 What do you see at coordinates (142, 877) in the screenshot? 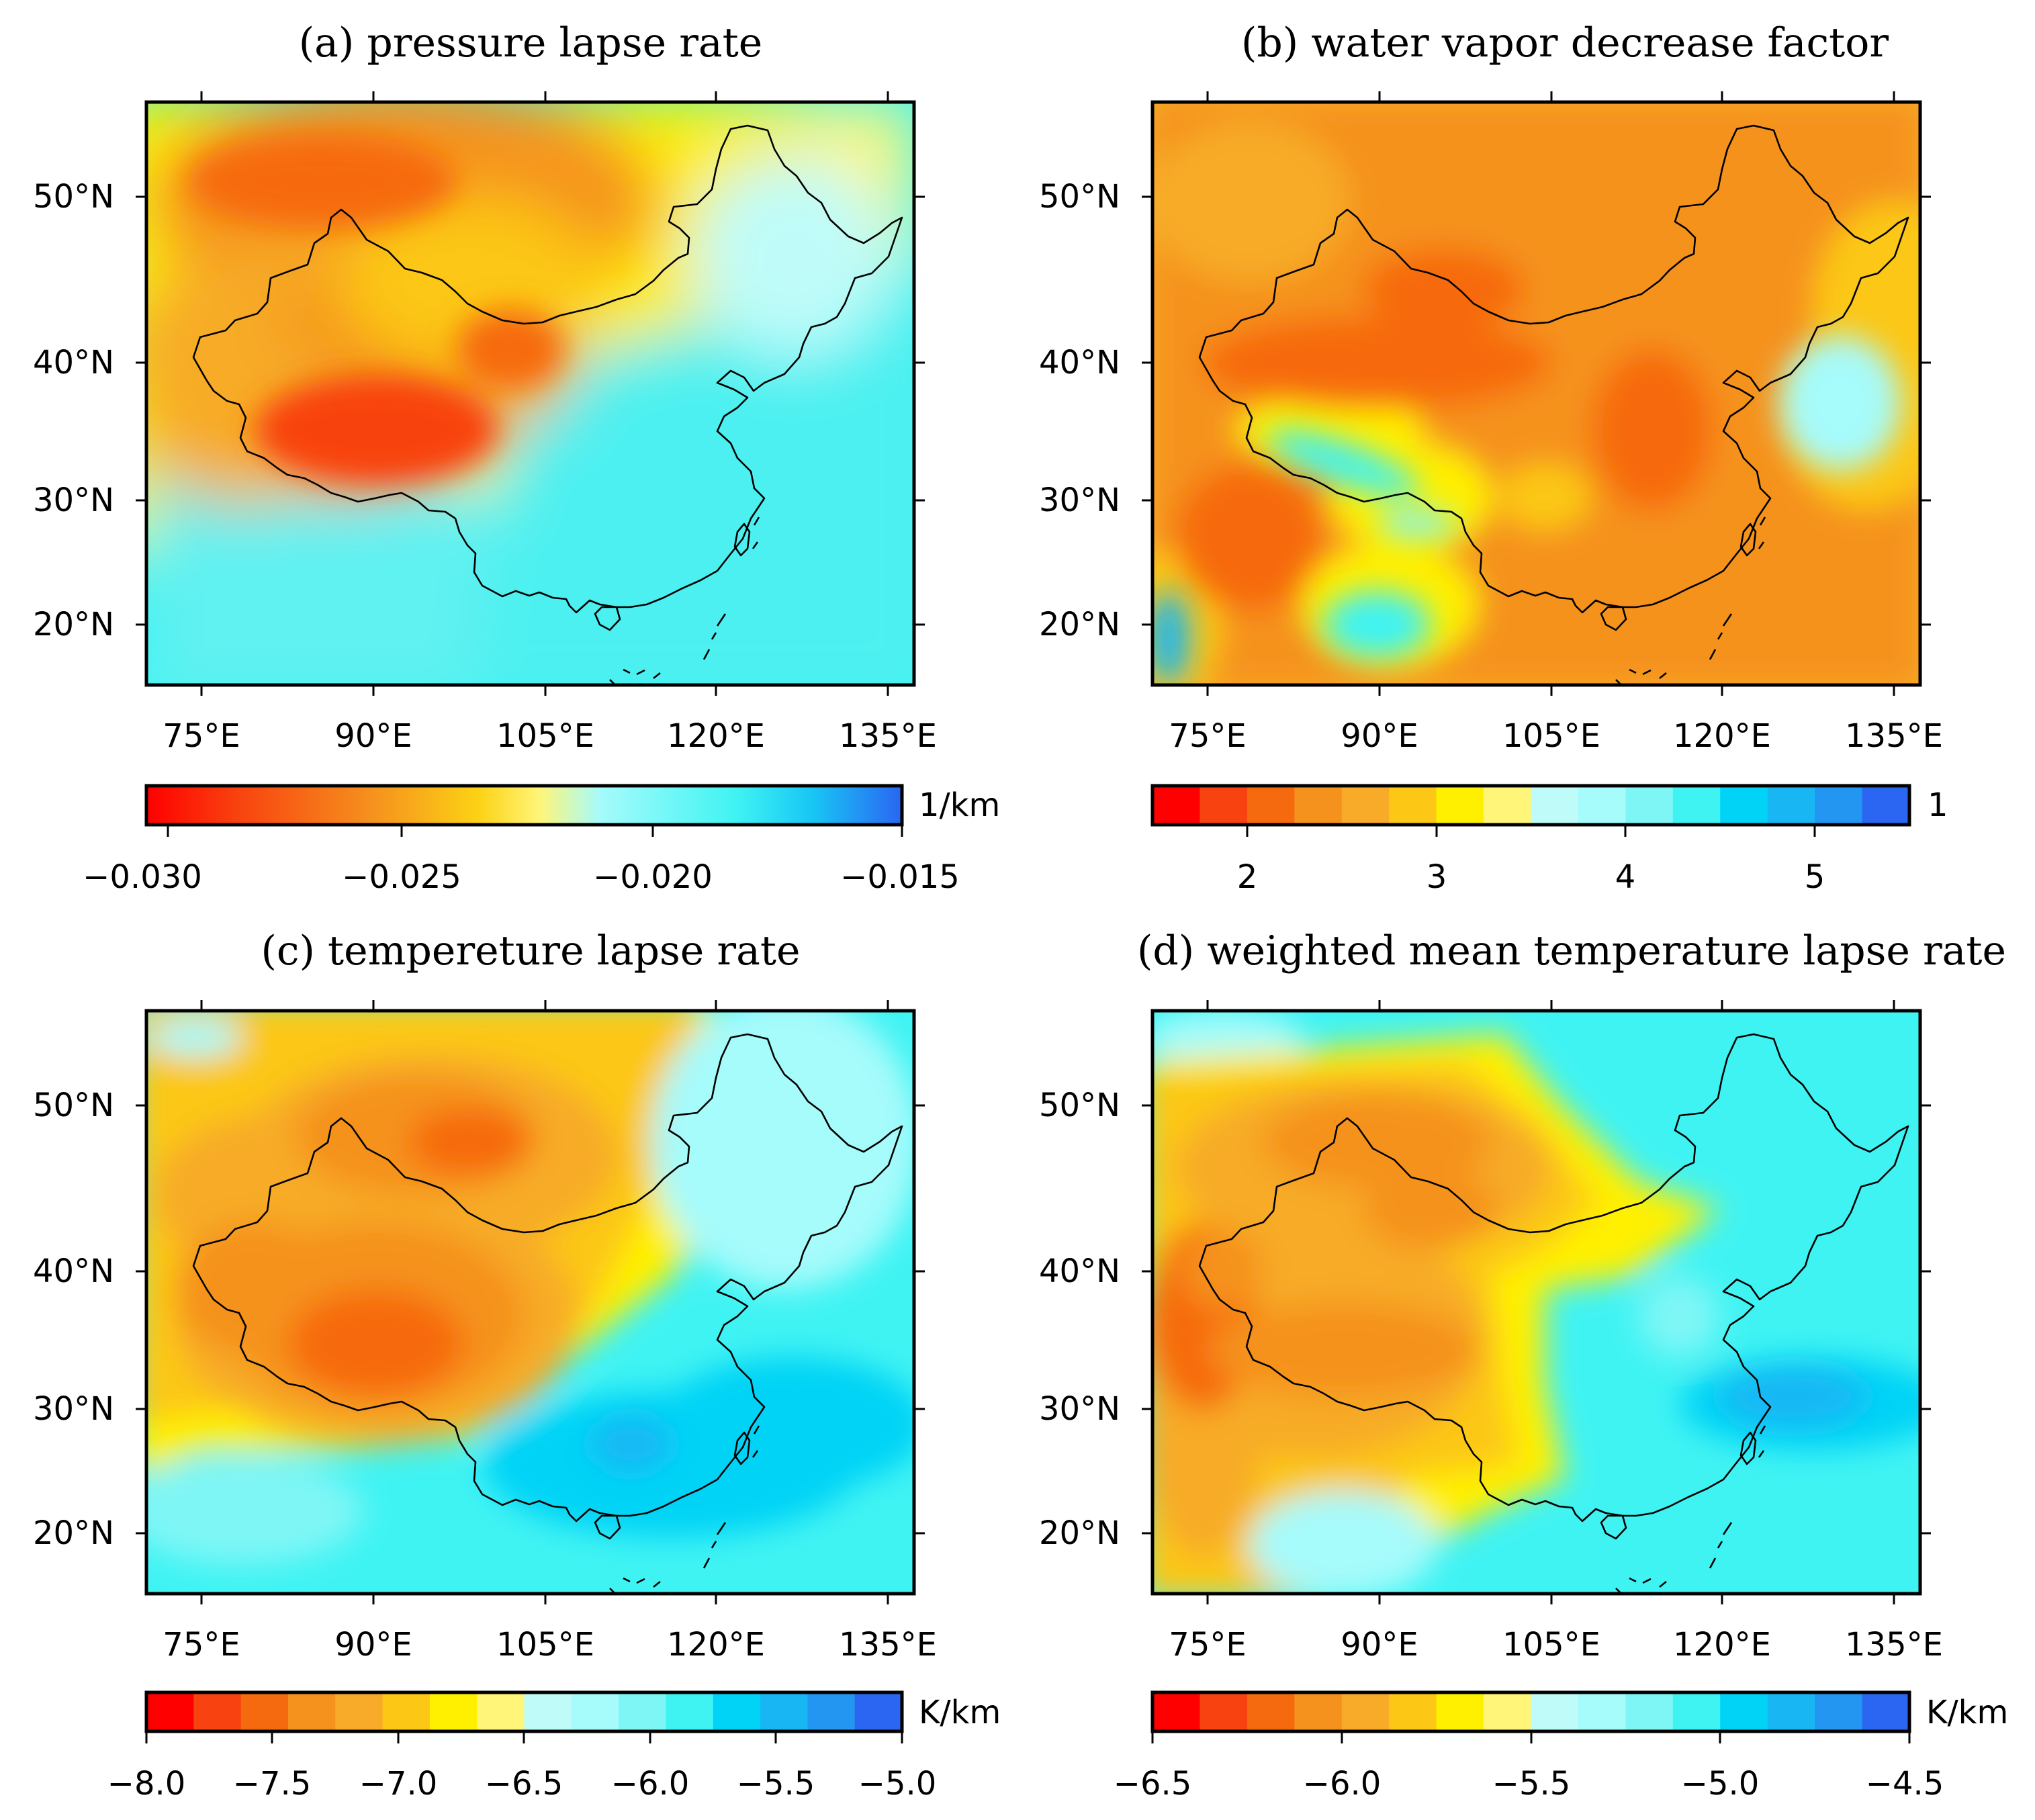
I see `colorbar-tick-label: −0.030` at bounding box center [142, 877].